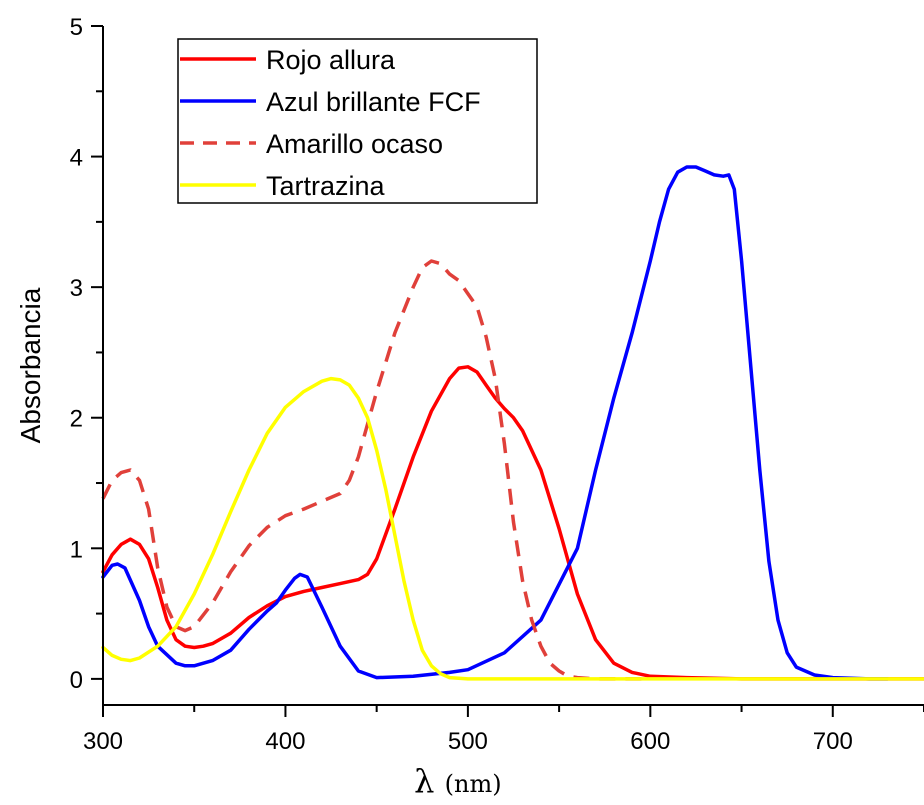 The height and width of the screenshot is (805, 924). I want to click on y-tick-label: 2, so click(76, 419).